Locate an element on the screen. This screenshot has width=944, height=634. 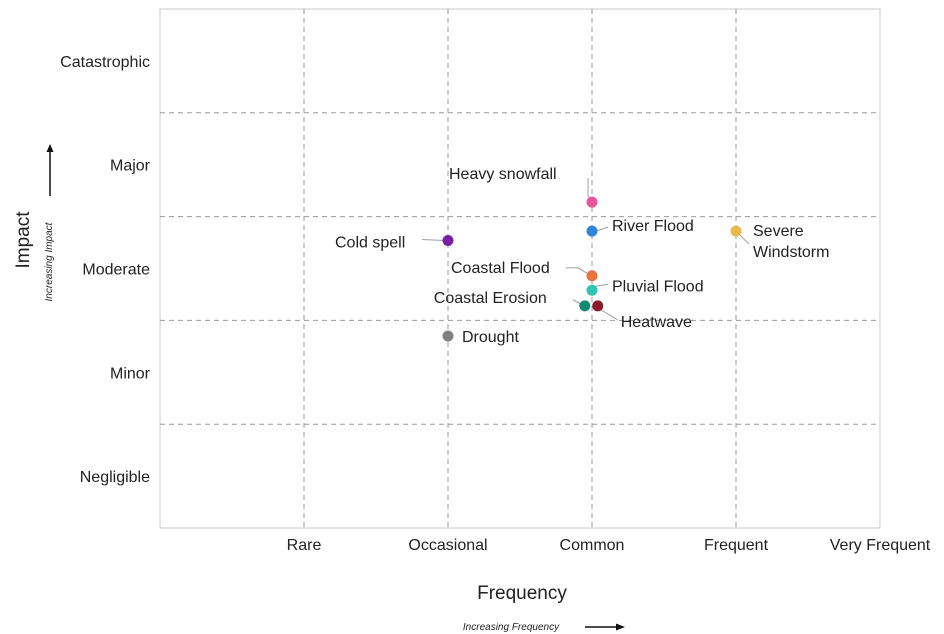
y-axis-title: Impact is located at coordinates (23, 240).